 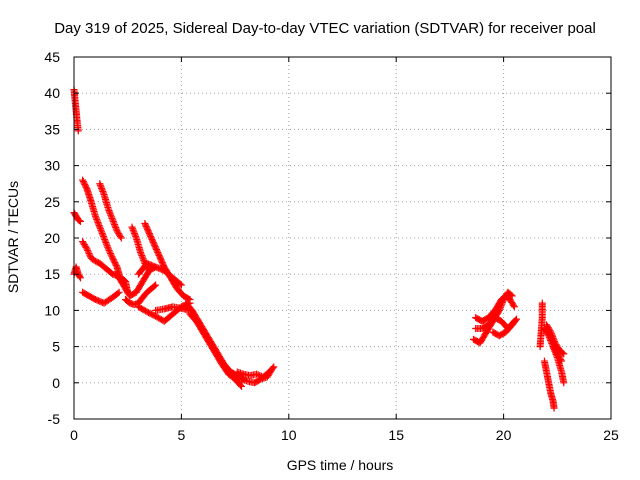 I want to click on x-axis-label: GPS time / hours, so click(x=340, y=465).